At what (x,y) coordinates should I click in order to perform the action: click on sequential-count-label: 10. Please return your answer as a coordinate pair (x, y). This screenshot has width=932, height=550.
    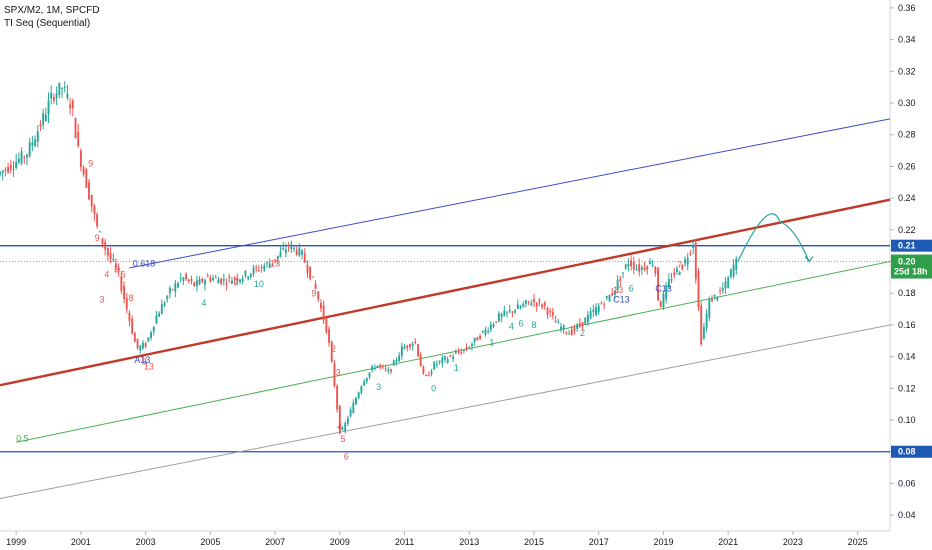
    Looking at the image, I should click on (259, 284).